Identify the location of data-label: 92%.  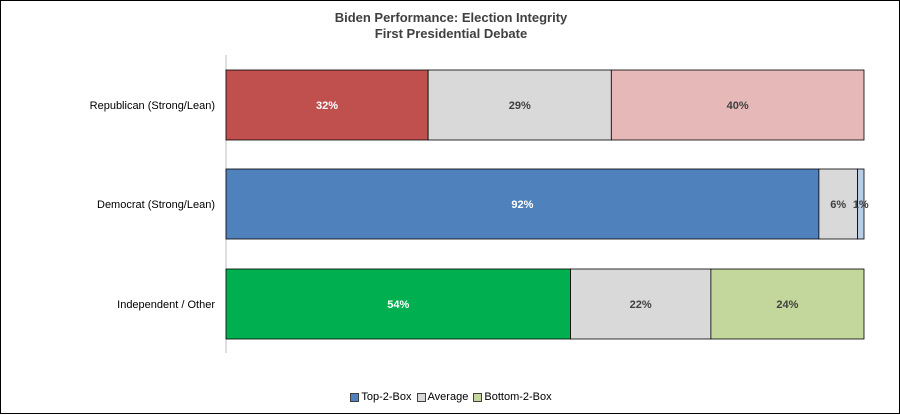
(522, 205).